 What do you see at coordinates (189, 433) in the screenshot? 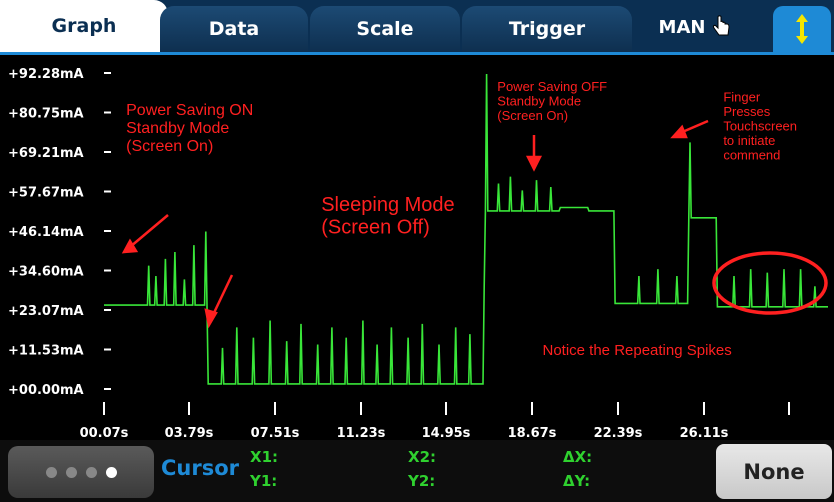
I see `x-tick-label: 03.79s` at bounding box center [189, 433].